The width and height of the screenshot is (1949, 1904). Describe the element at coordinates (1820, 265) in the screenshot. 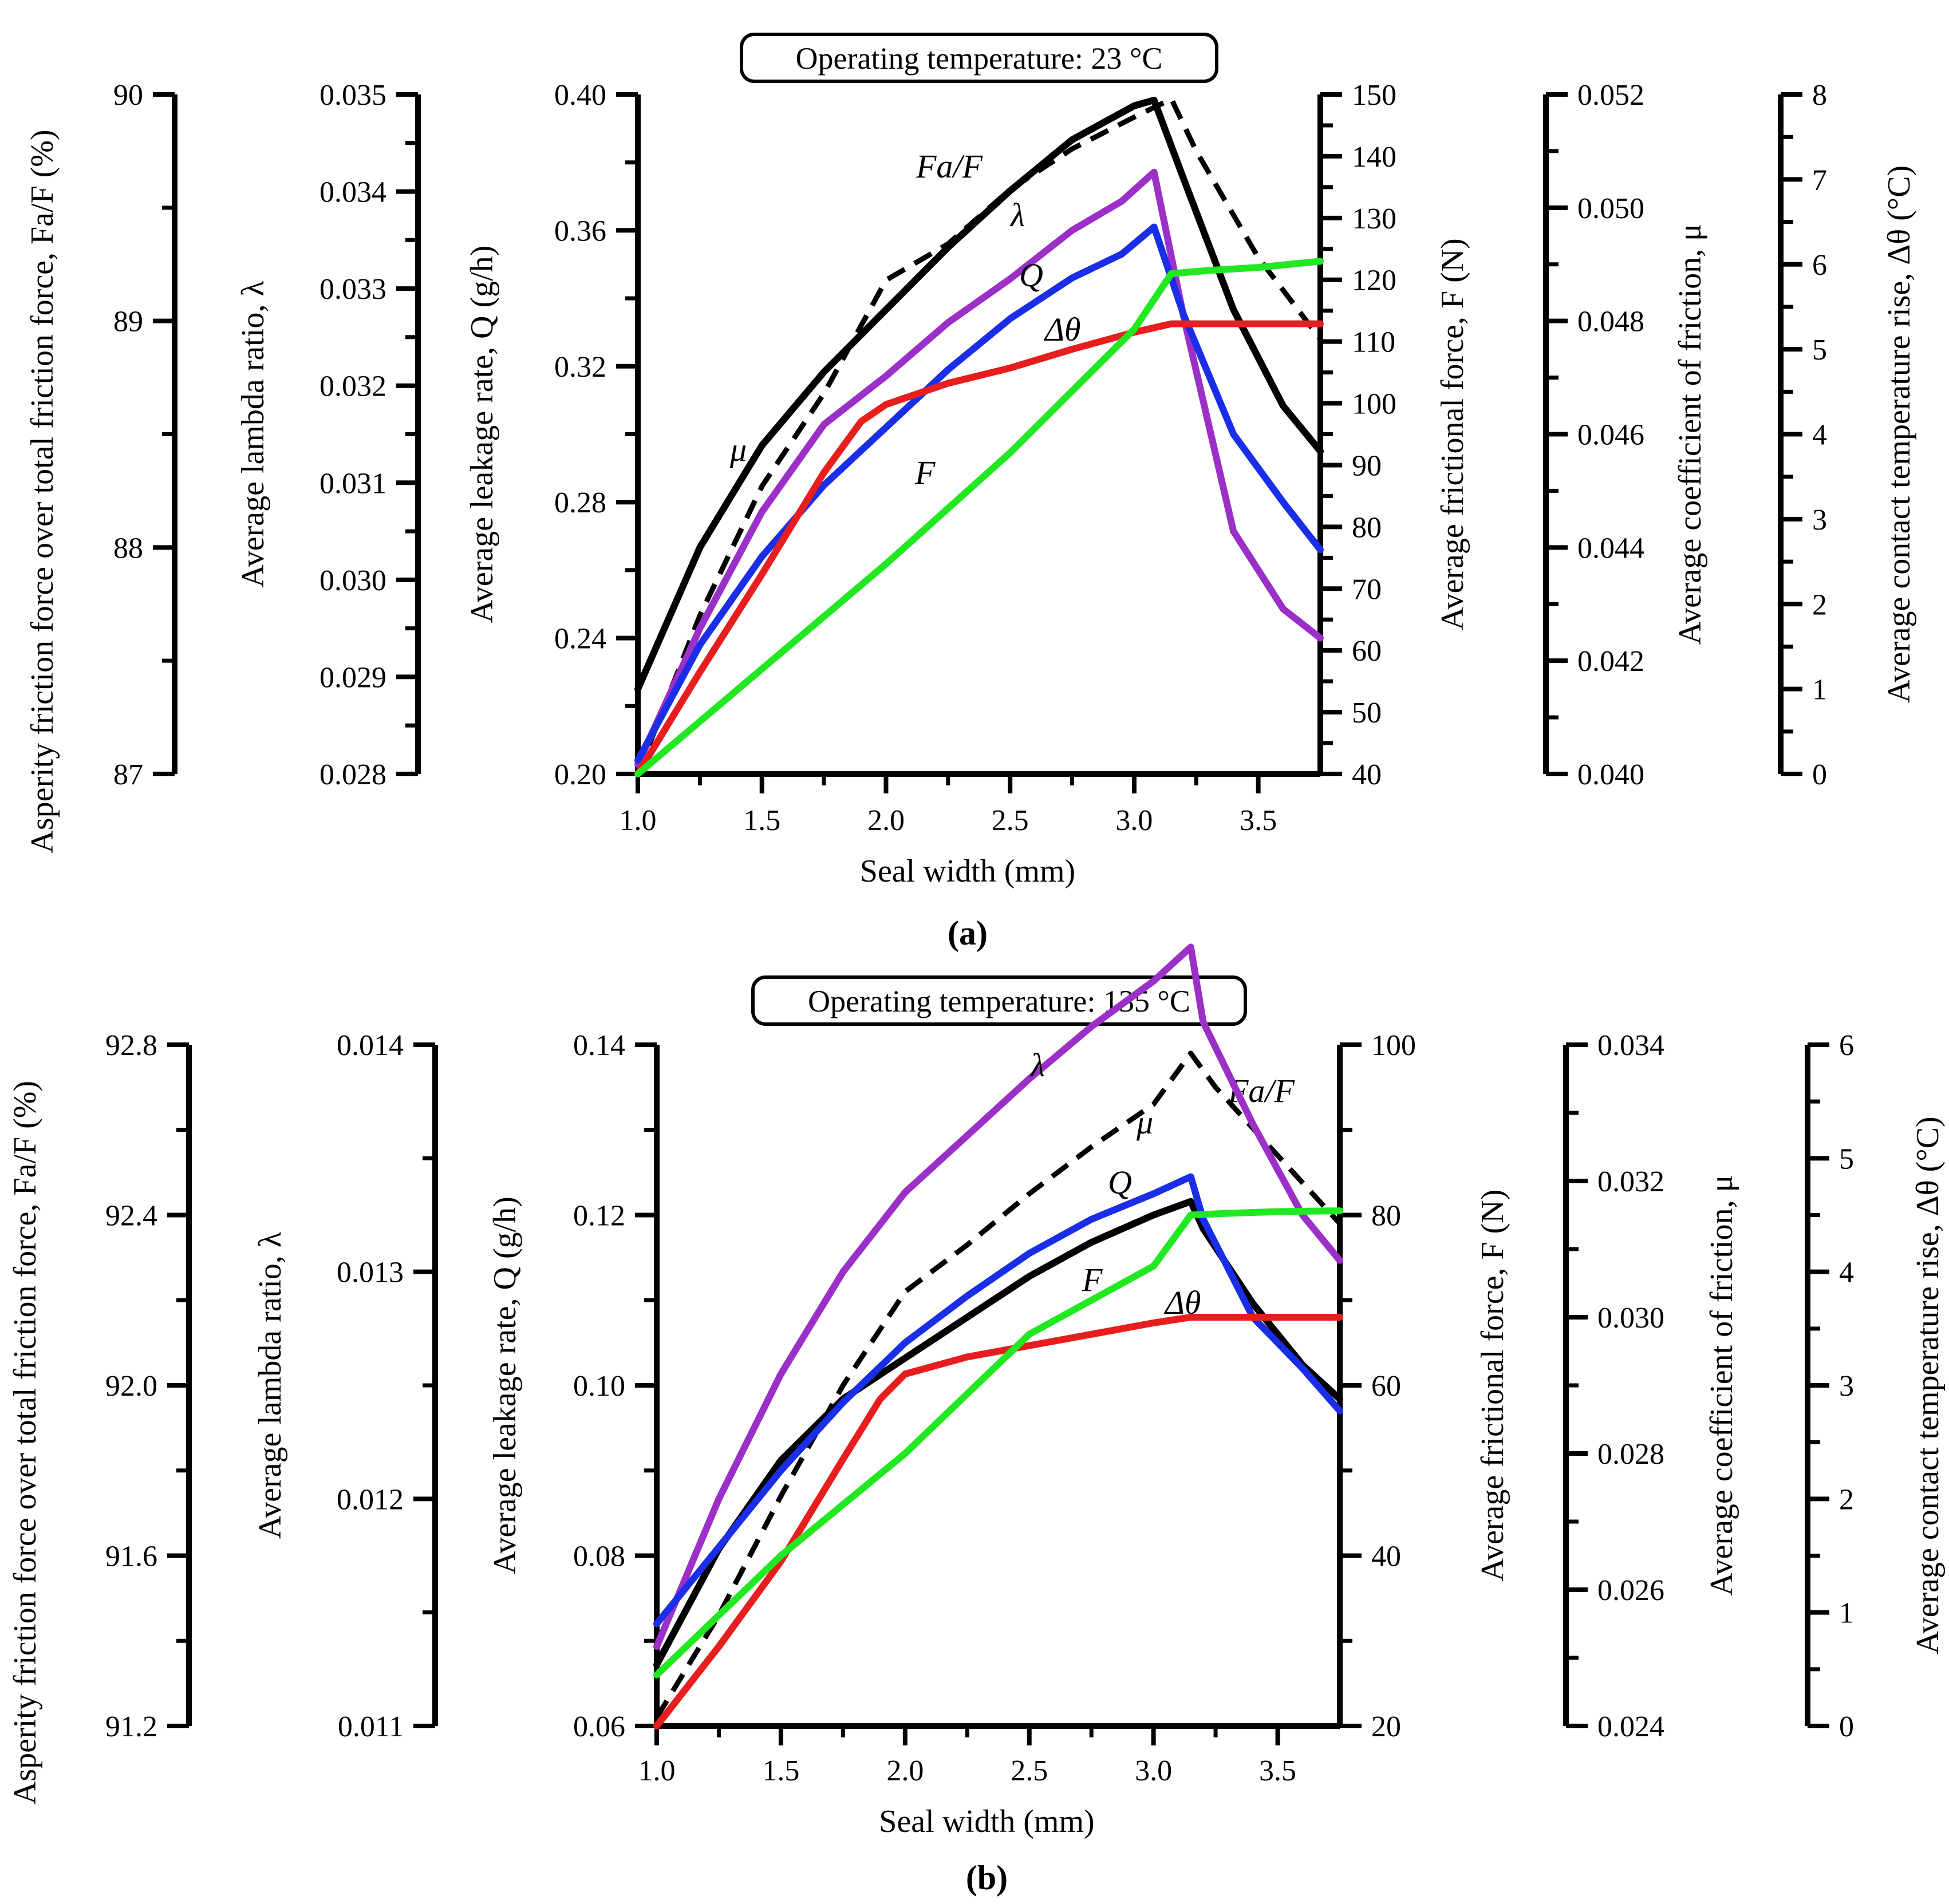

I see `tick-label: 6` at that location.